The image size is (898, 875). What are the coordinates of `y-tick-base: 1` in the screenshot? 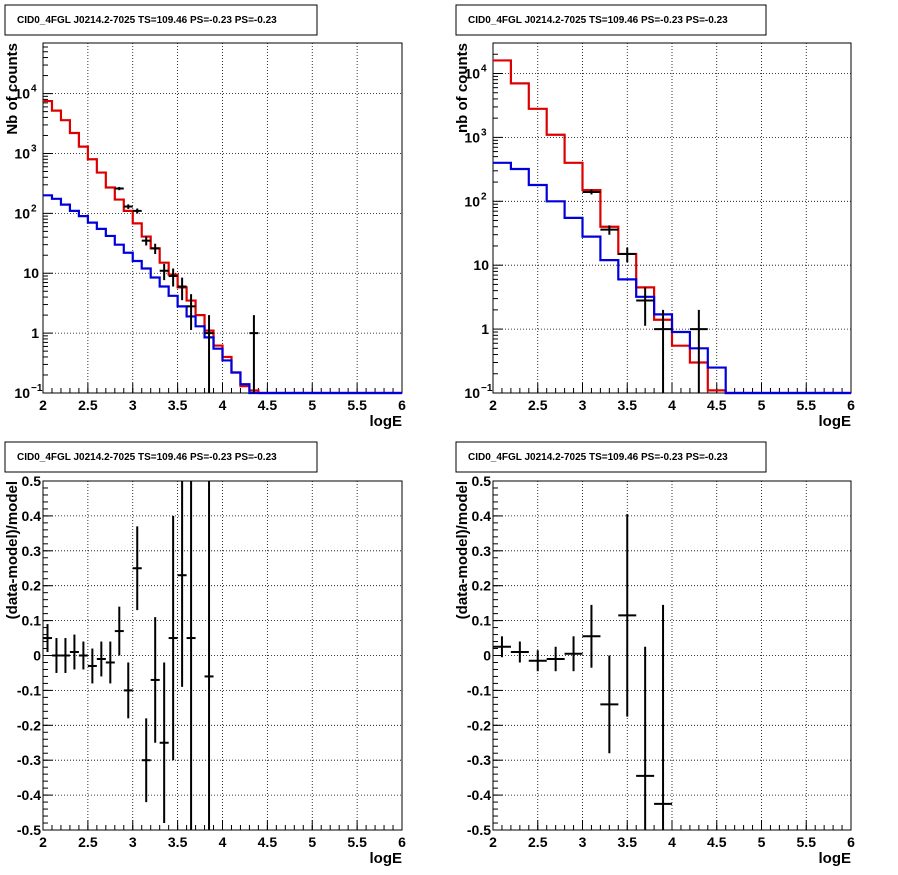 It's located at (35, 333).